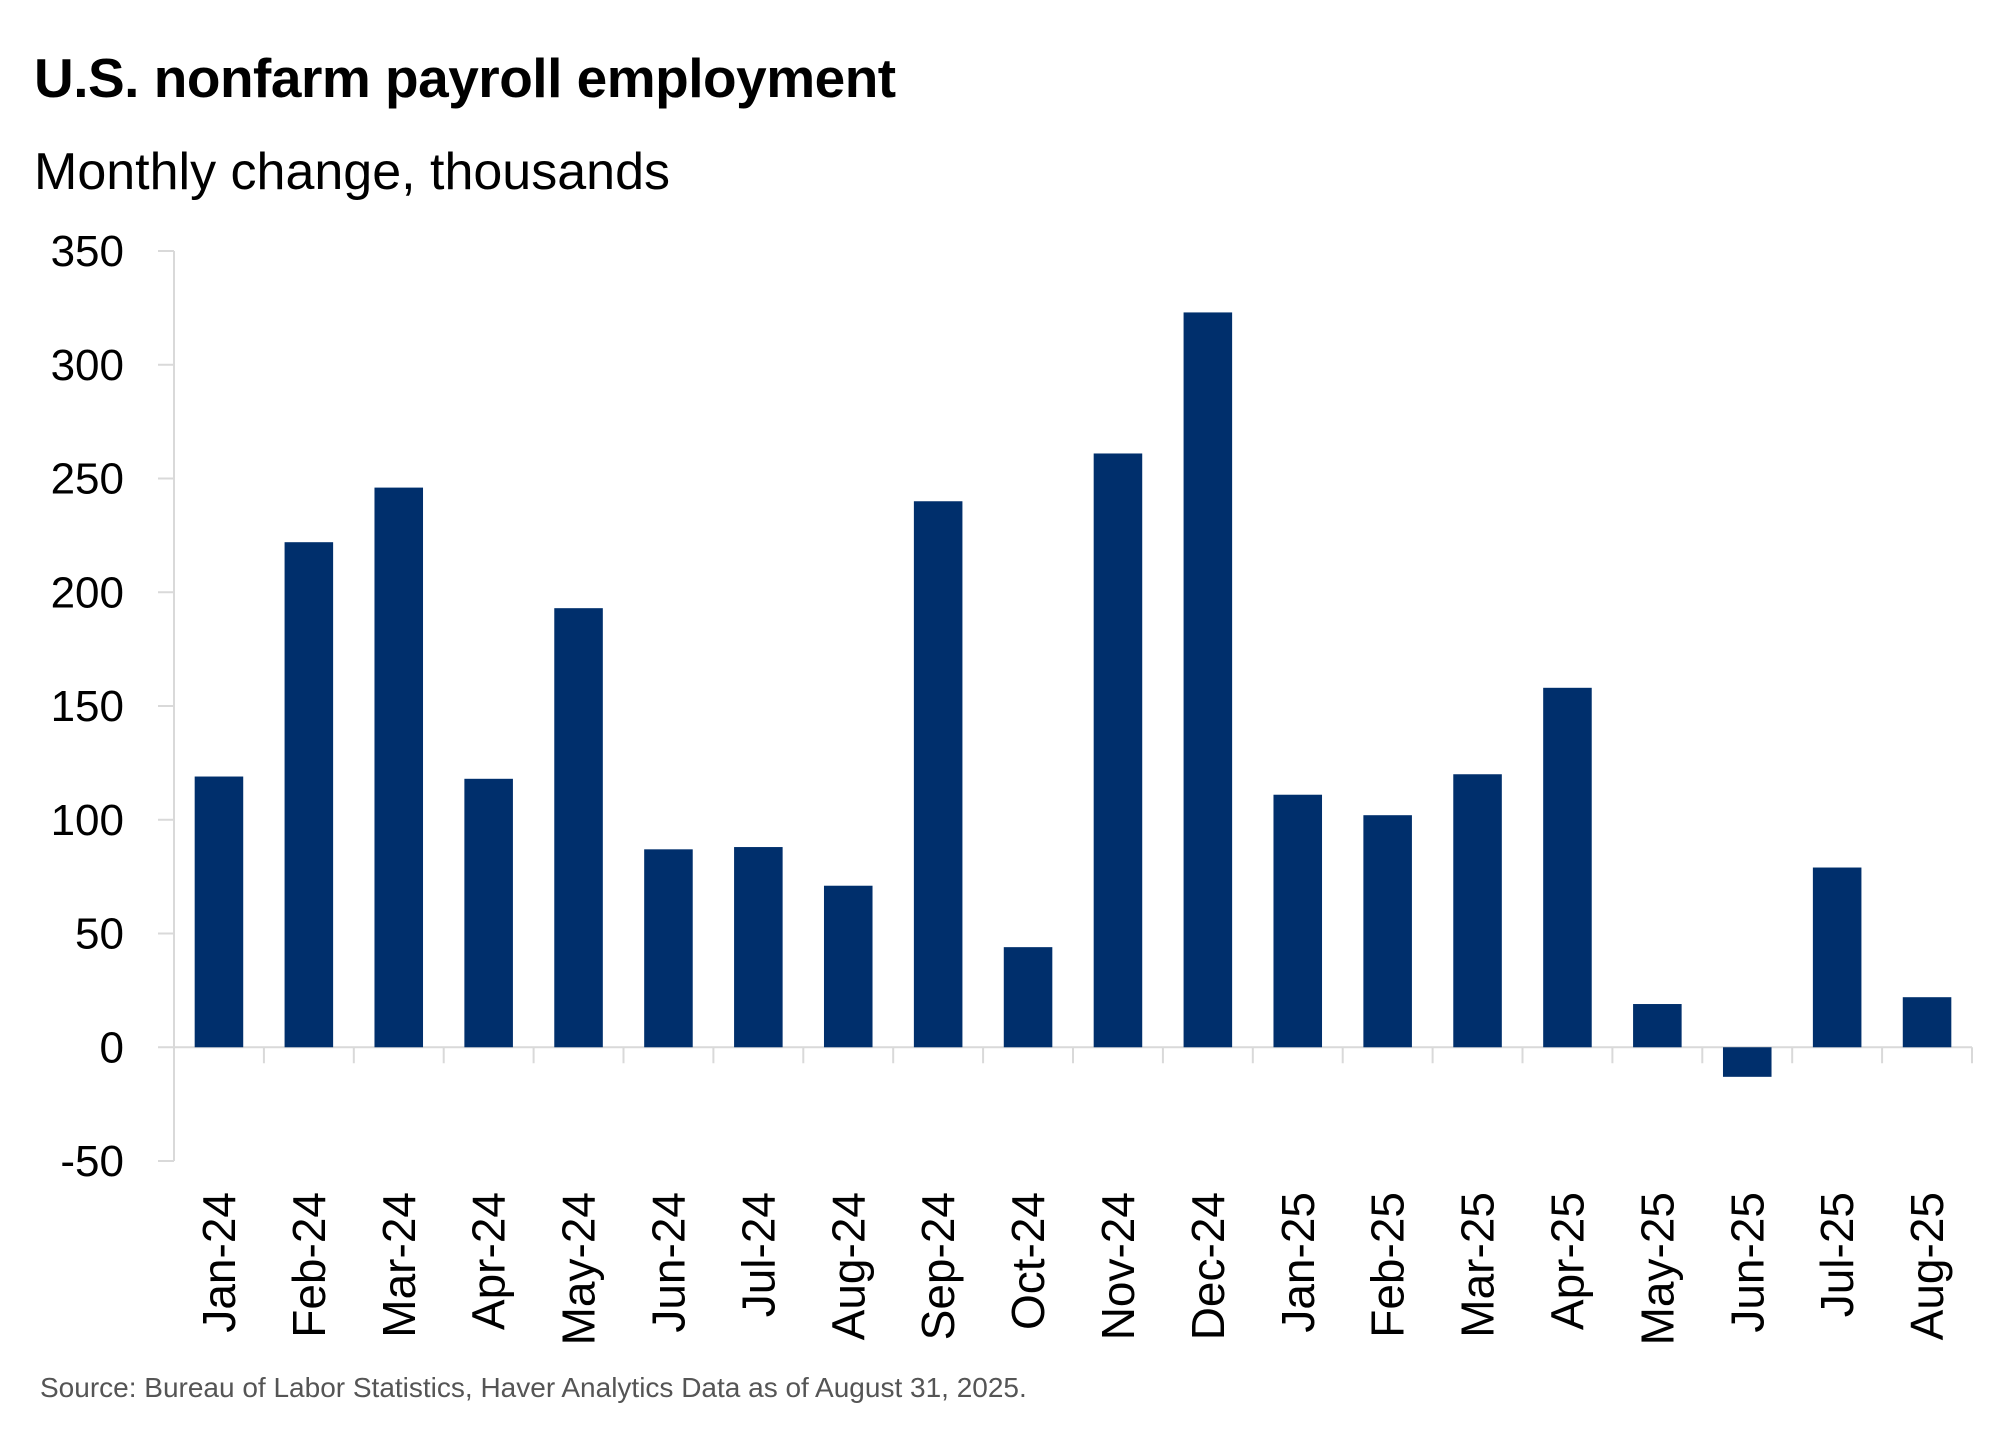  I want to click on x-tick-label: Feb-24, so click(309, 1265).